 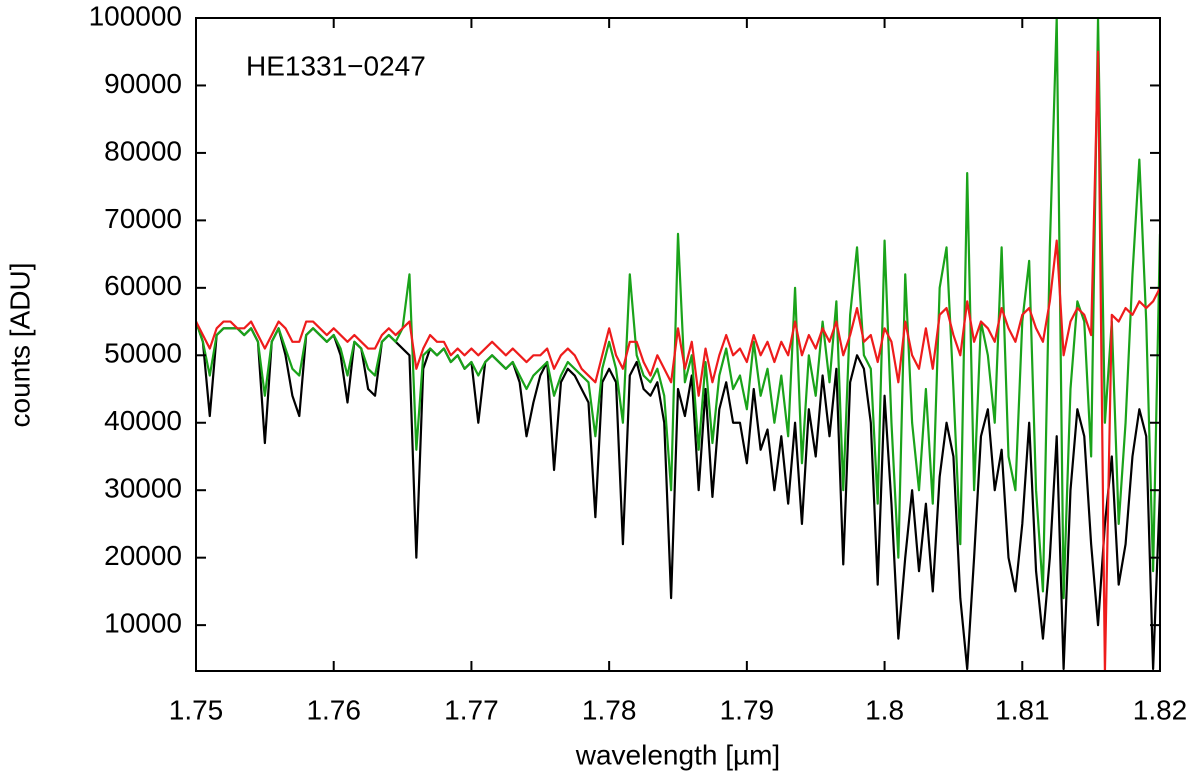 What do you see at coordinates (609, 709) in the screenshot?
I see `x-tick-label: 1.78` at bounding box center [609, 709].